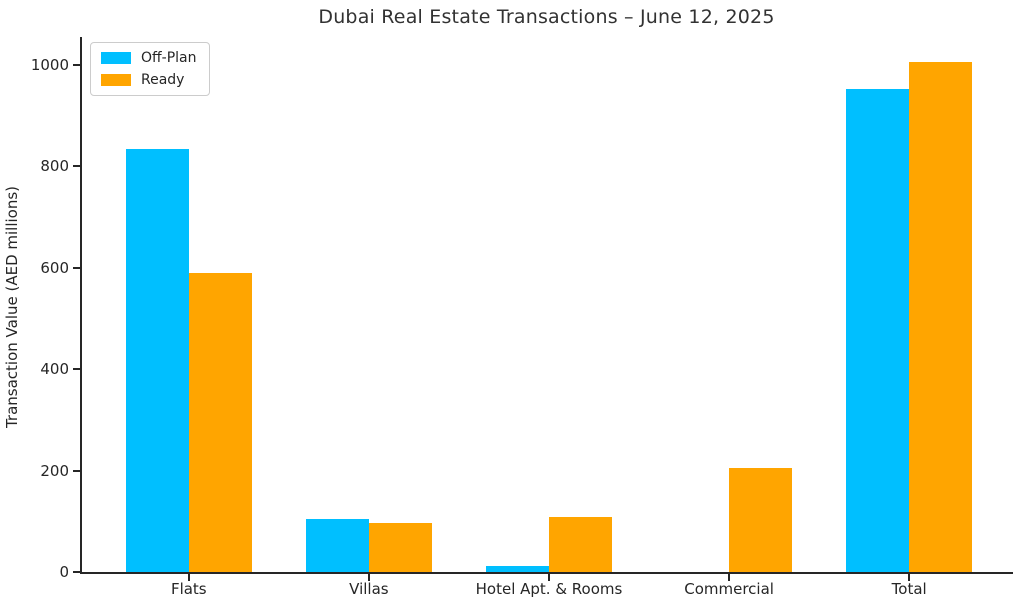  What do you see at coordinates (368, 577) in the screenshot?
I see `x-tick-mark-villas` at bounding box center [368, 577].